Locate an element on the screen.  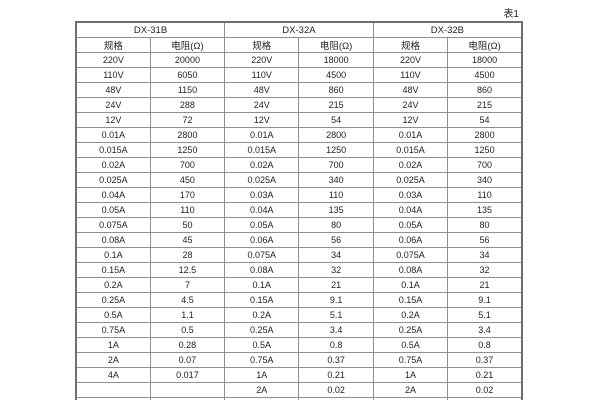
spec-cell: 1A is located at coordinates (410, 375).